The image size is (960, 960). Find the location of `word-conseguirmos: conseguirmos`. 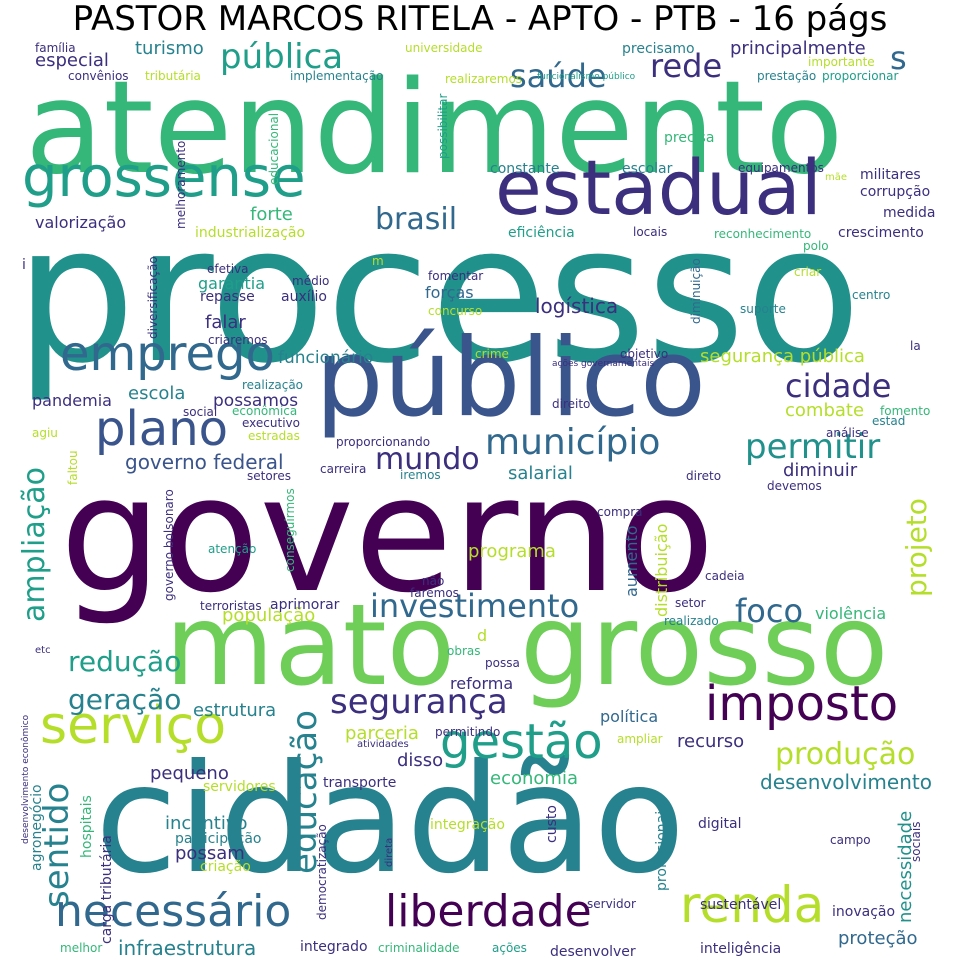

word-conseguirmos: conseguirmos is located at coordinates (290, 530).